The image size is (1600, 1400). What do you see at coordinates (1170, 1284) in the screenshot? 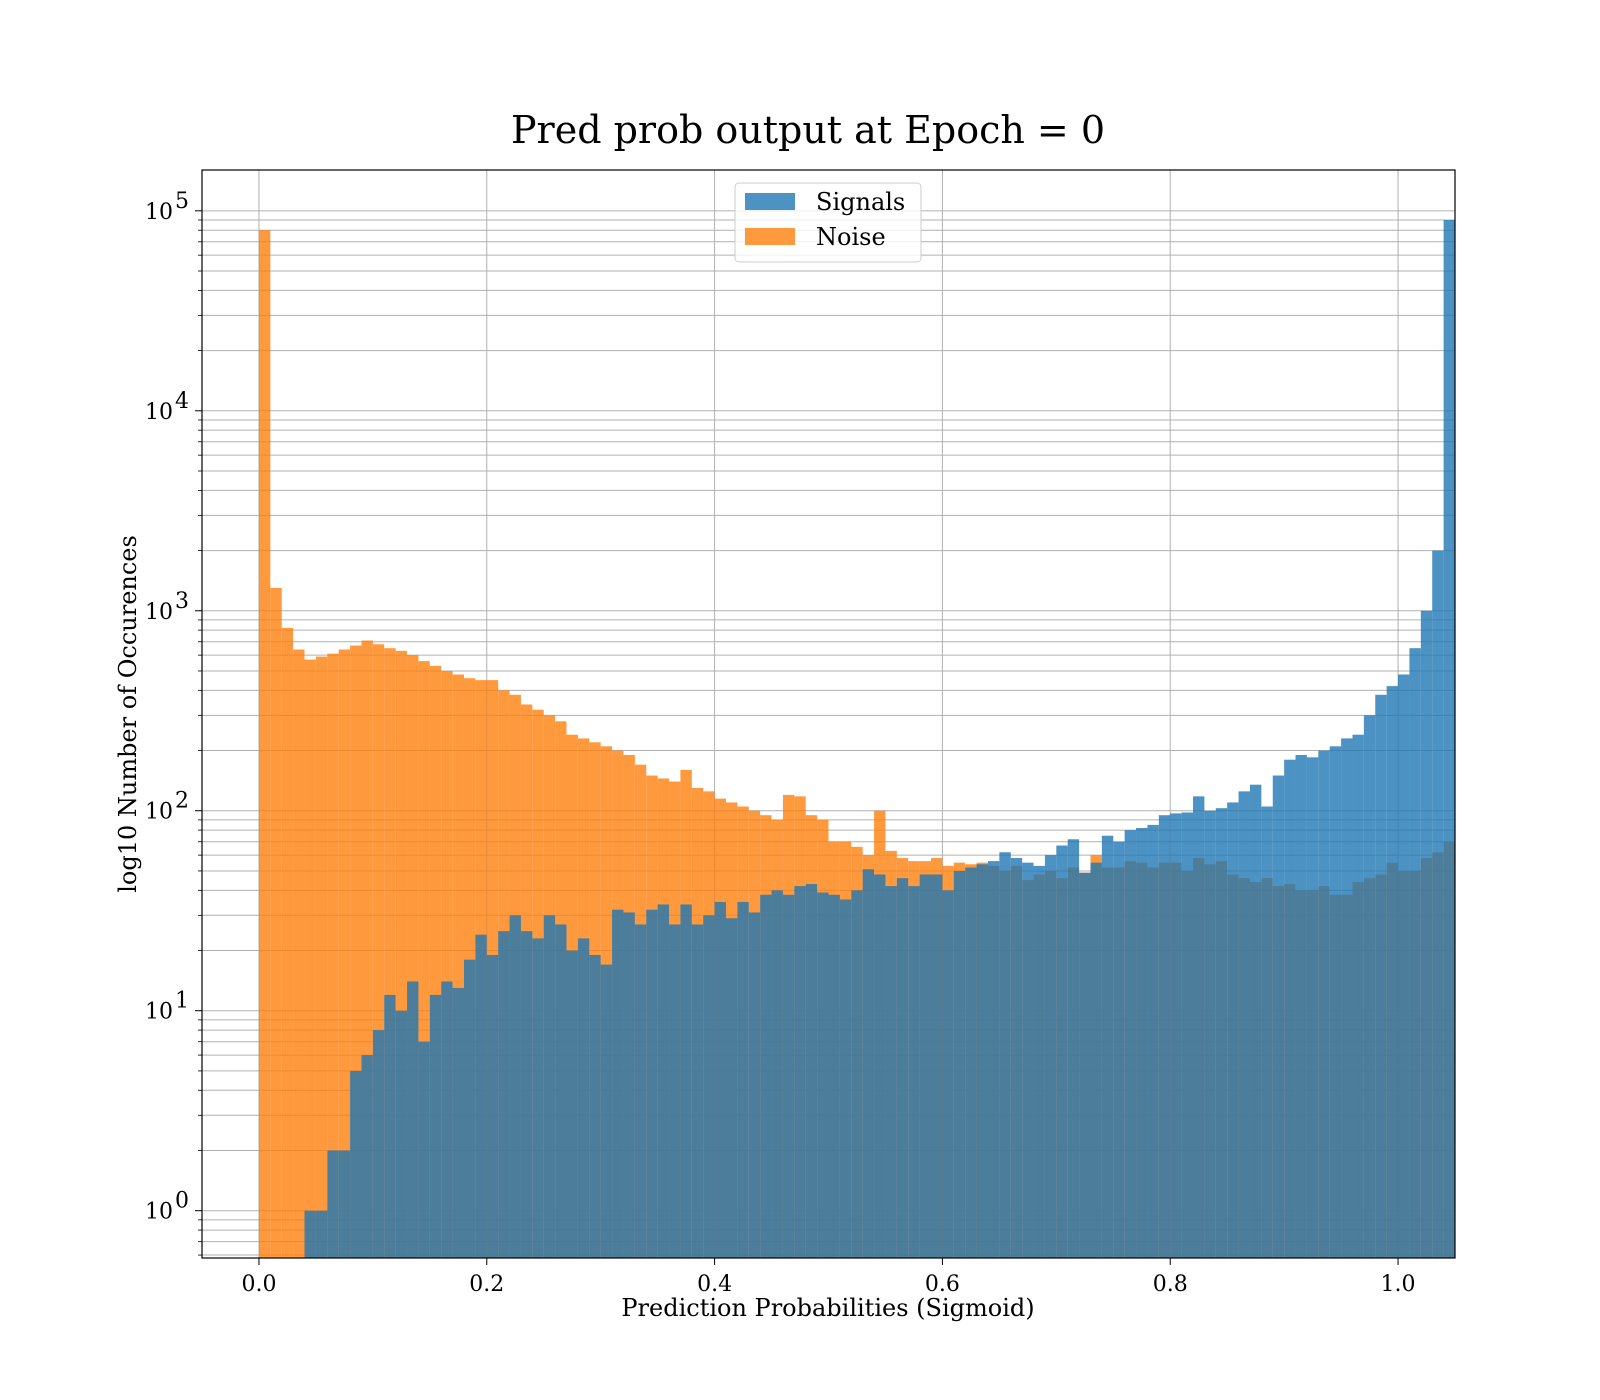
I see `x-tick-label: 0.8` at bounding box center [1170, 1284].